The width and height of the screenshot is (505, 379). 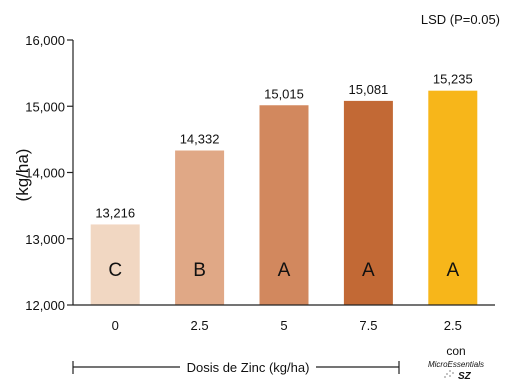 I want to click on x-tick-label: 5, so click(x=283, y=325).